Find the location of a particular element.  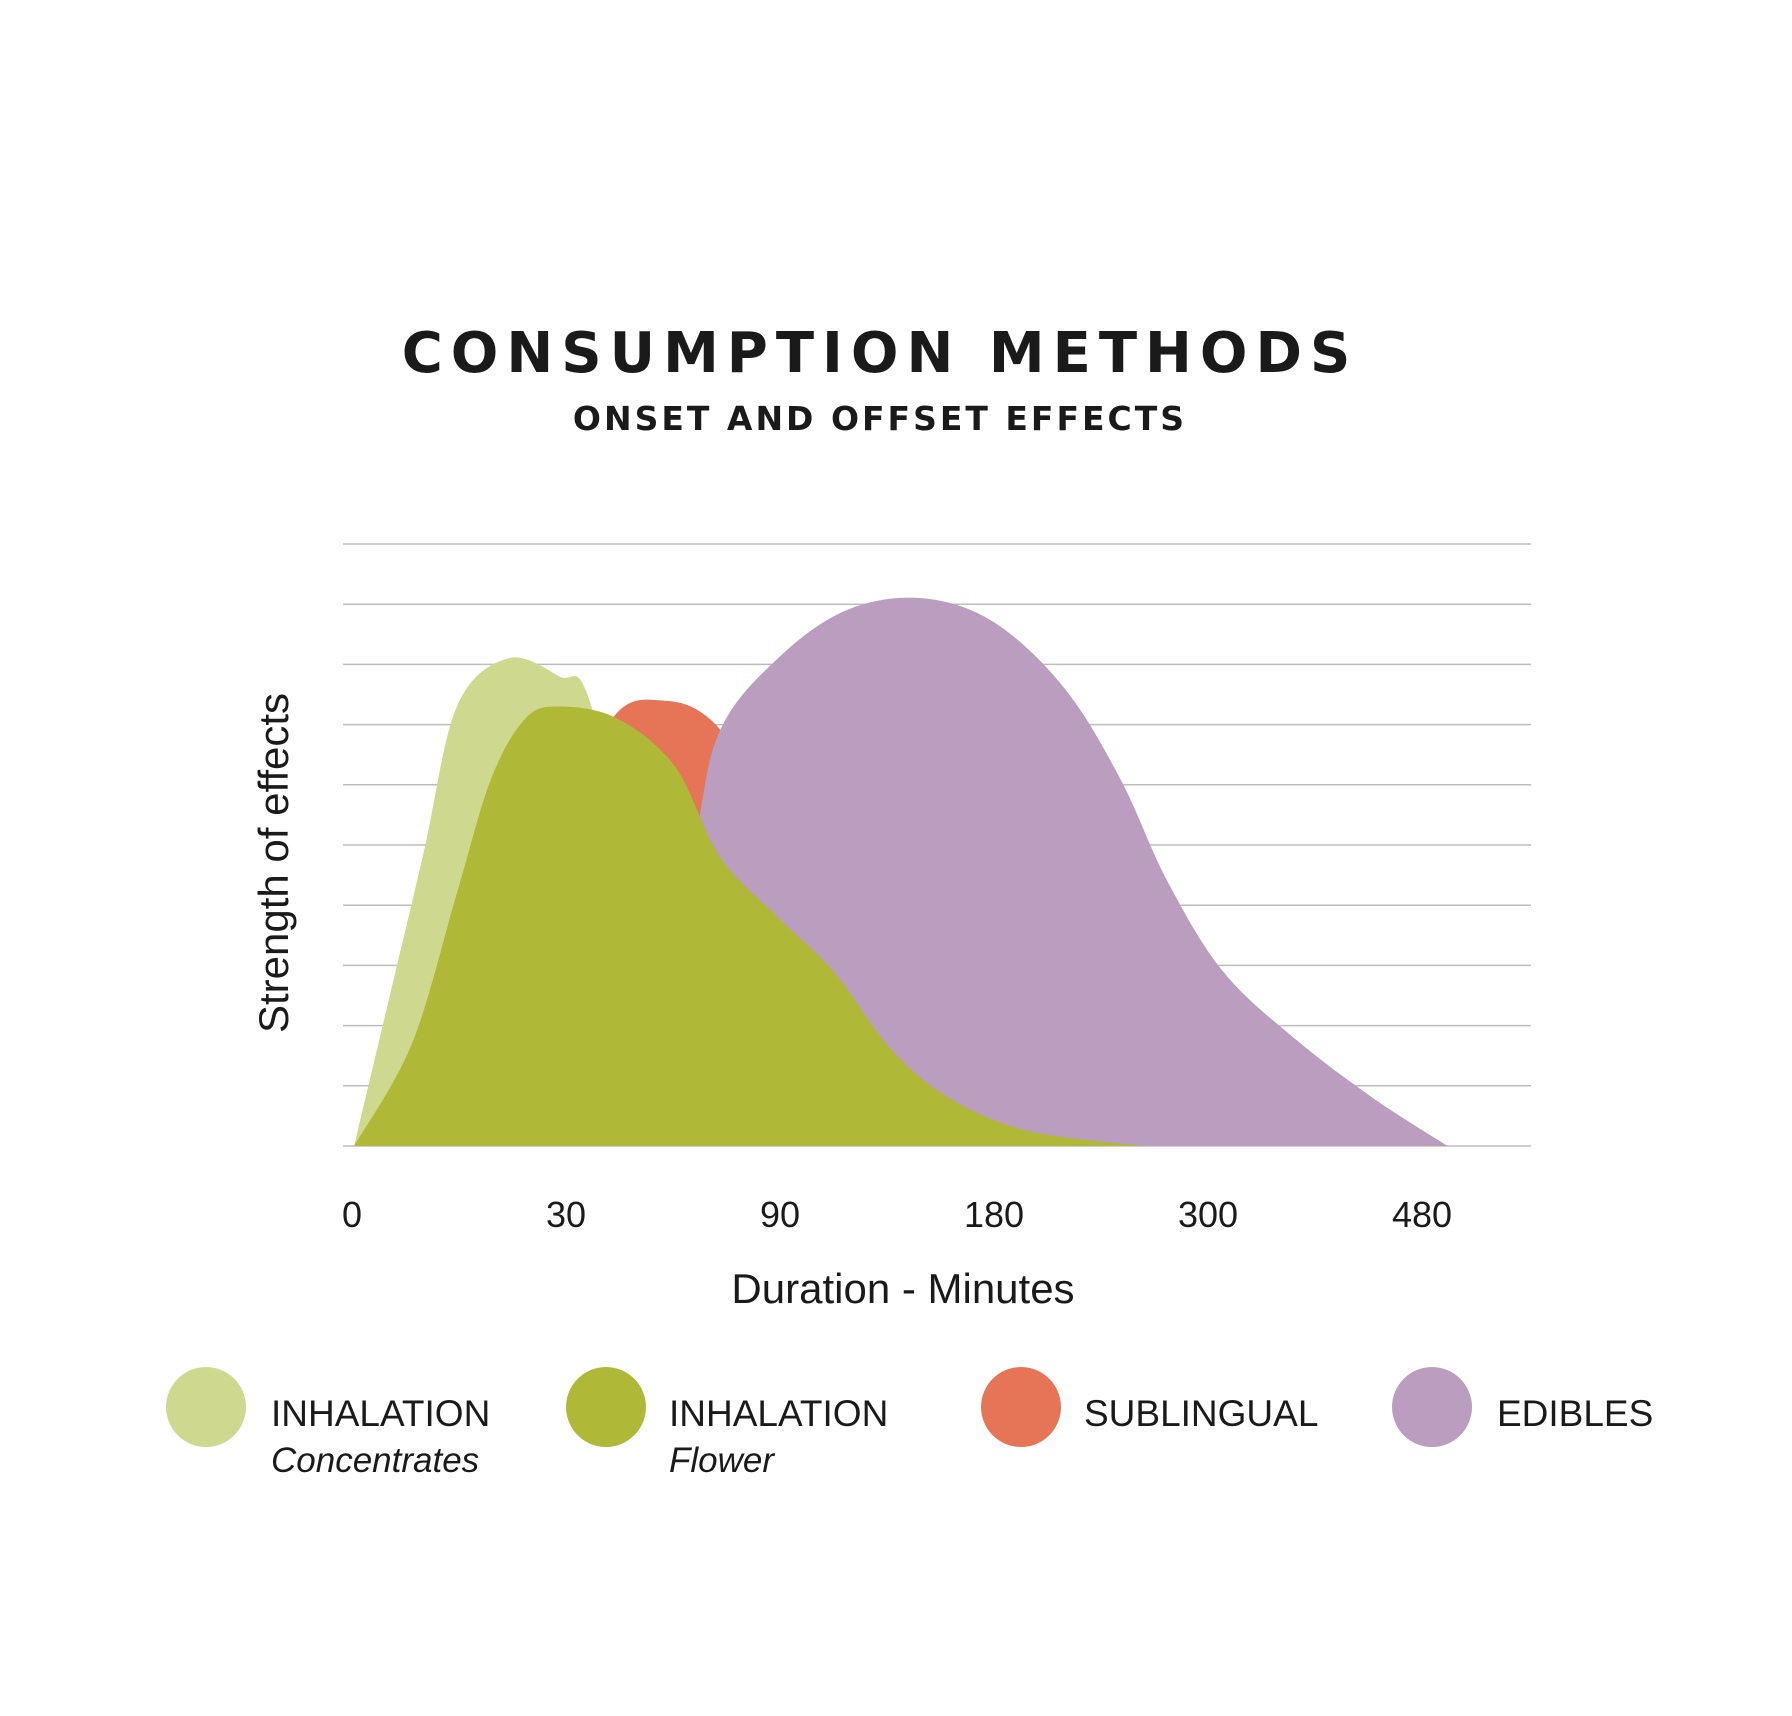

area-inhalation-flower is located at coordinates (749, 926).